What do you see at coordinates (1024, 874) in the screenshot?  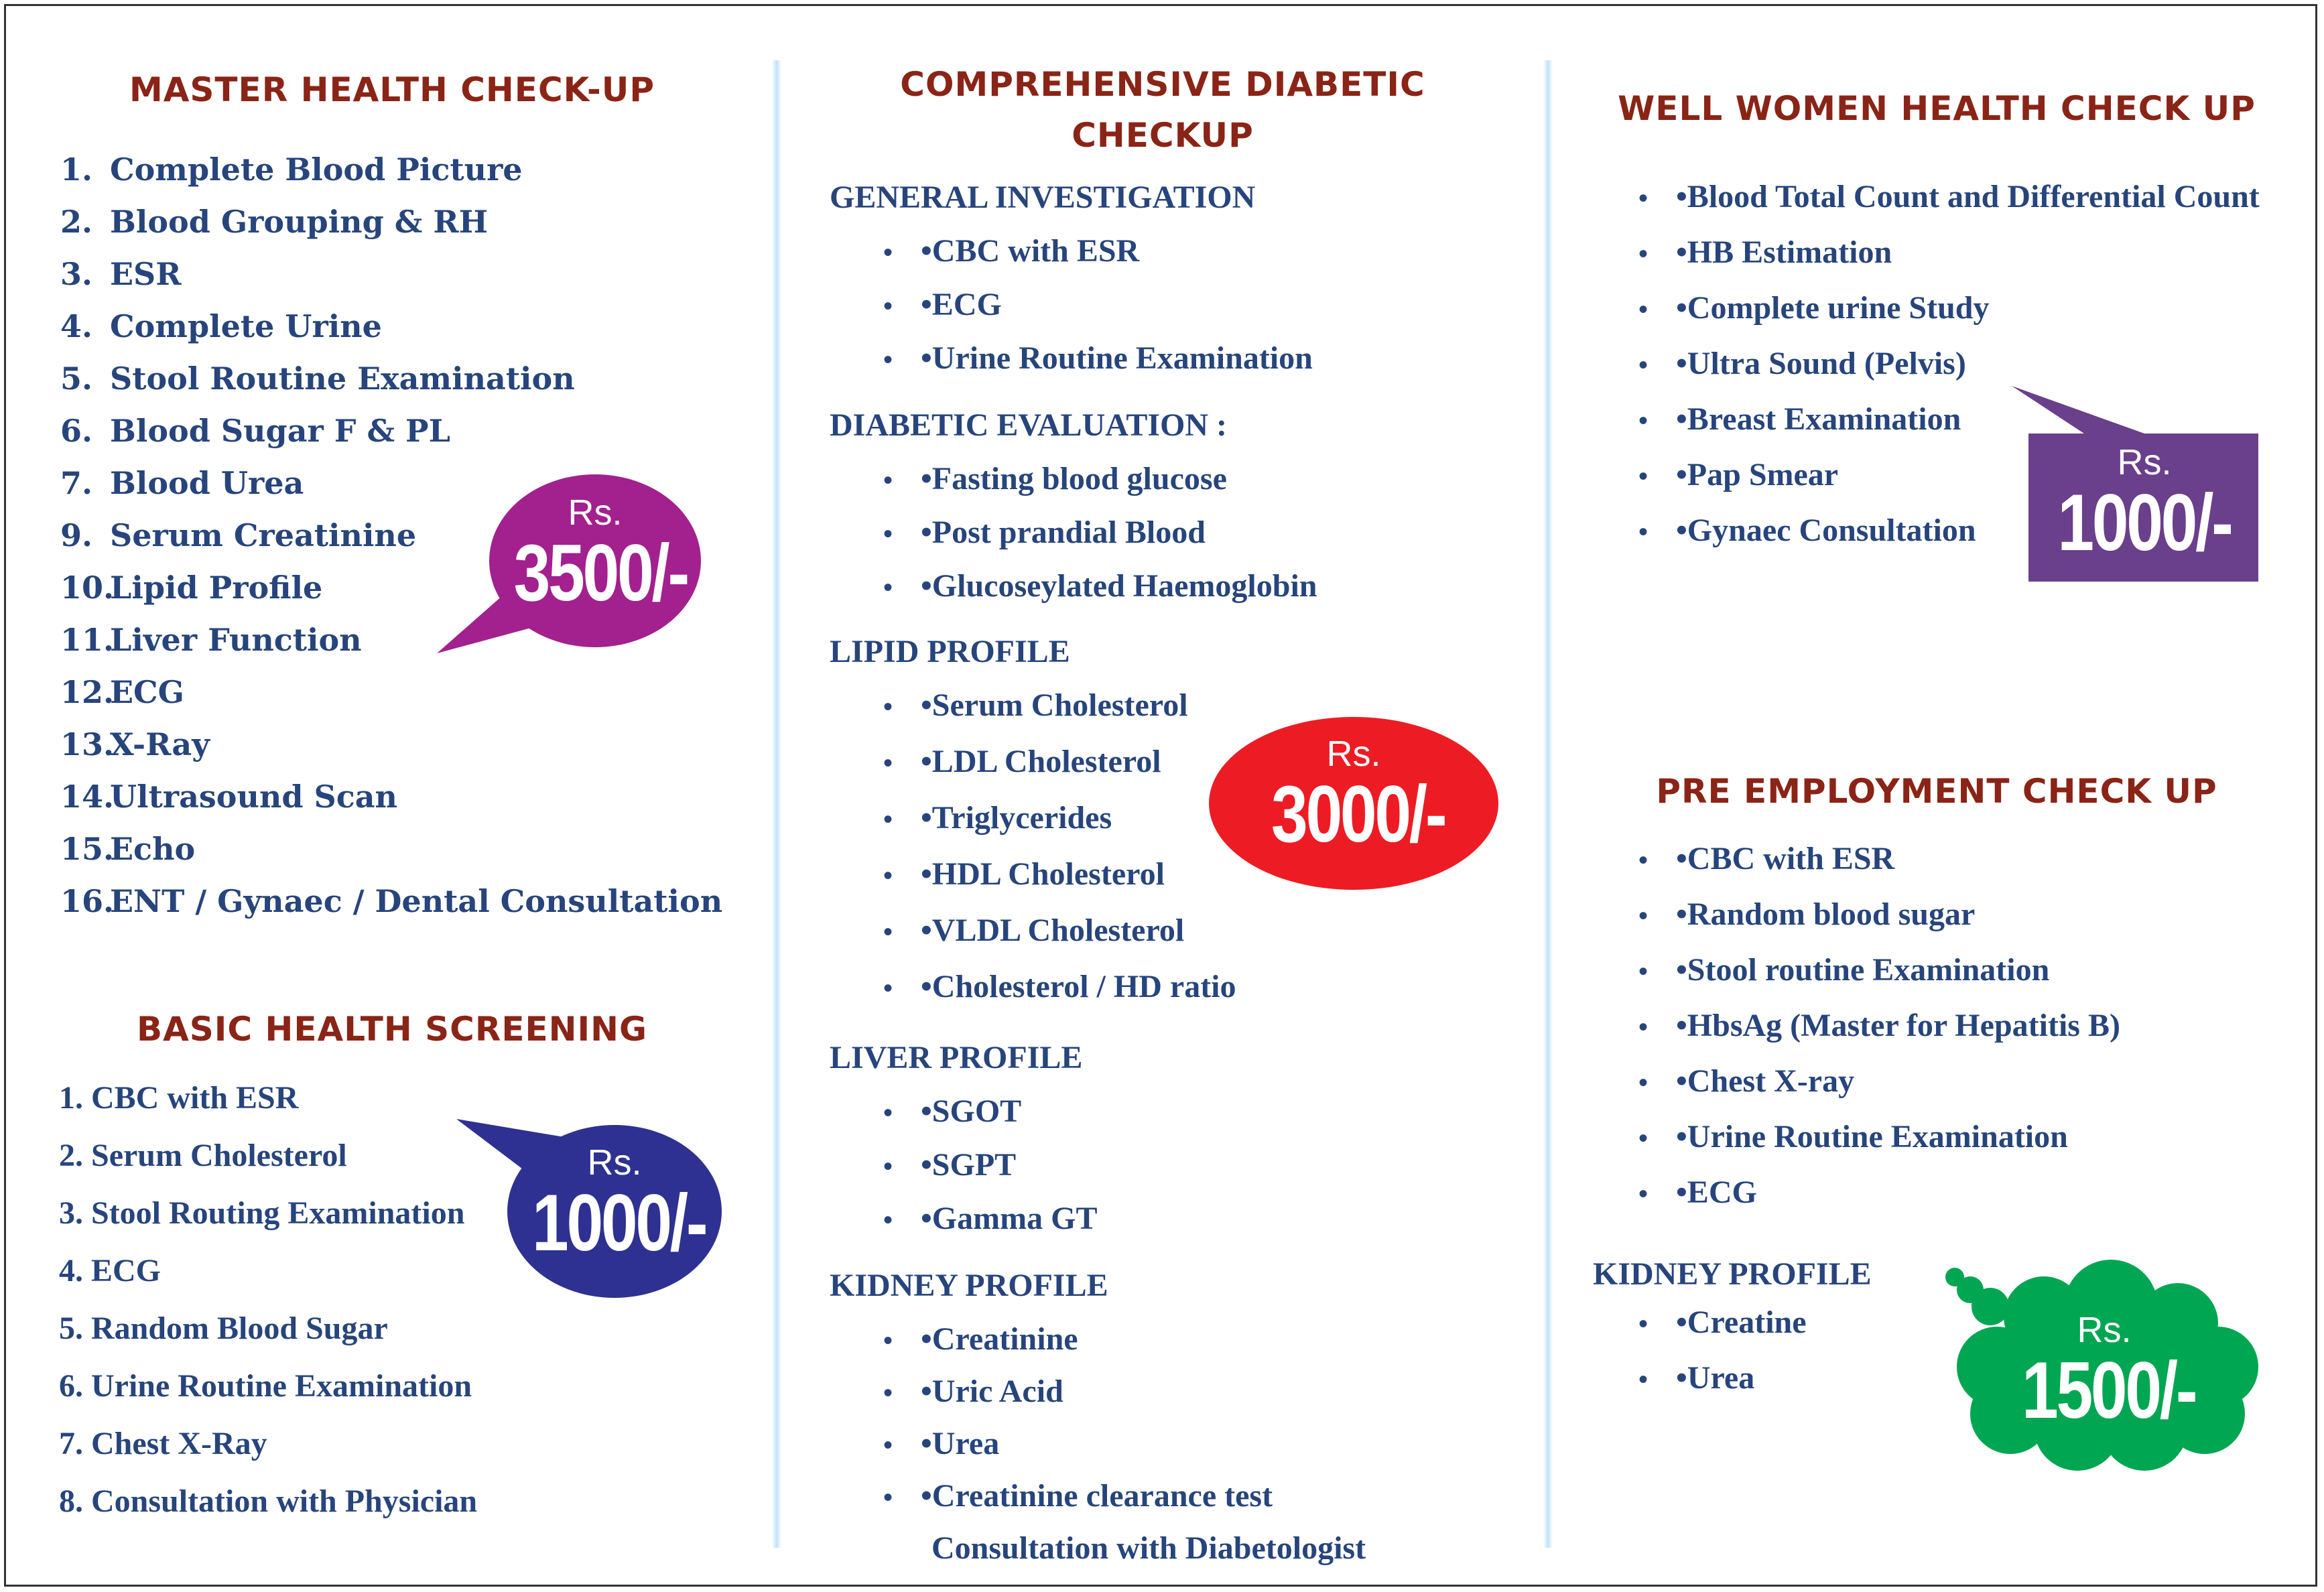 I see `list-item: • •HDL Cholesterol` at bounding box center [1024, 874].